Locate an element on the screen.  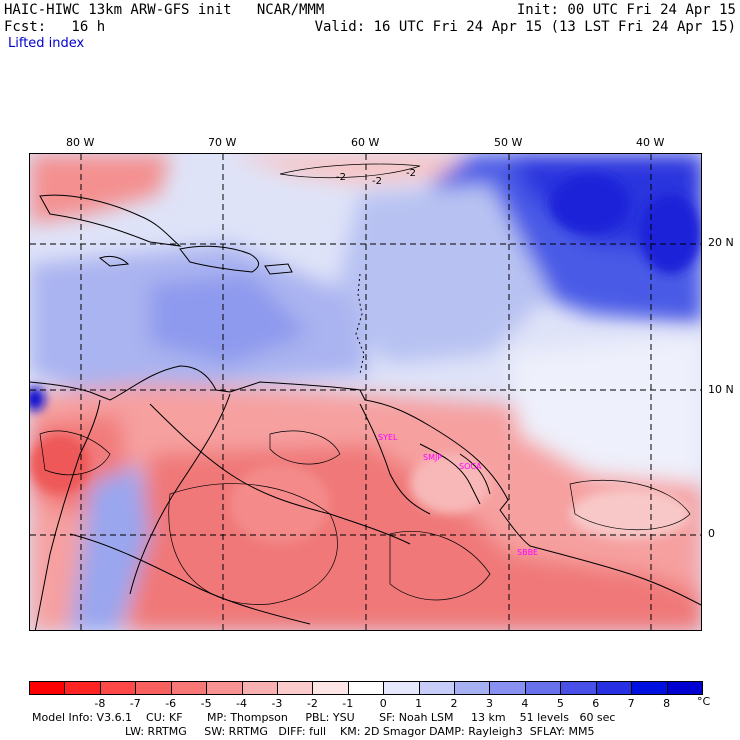
colorbar-tick-label: 7 is located at coordinates (631, 703).